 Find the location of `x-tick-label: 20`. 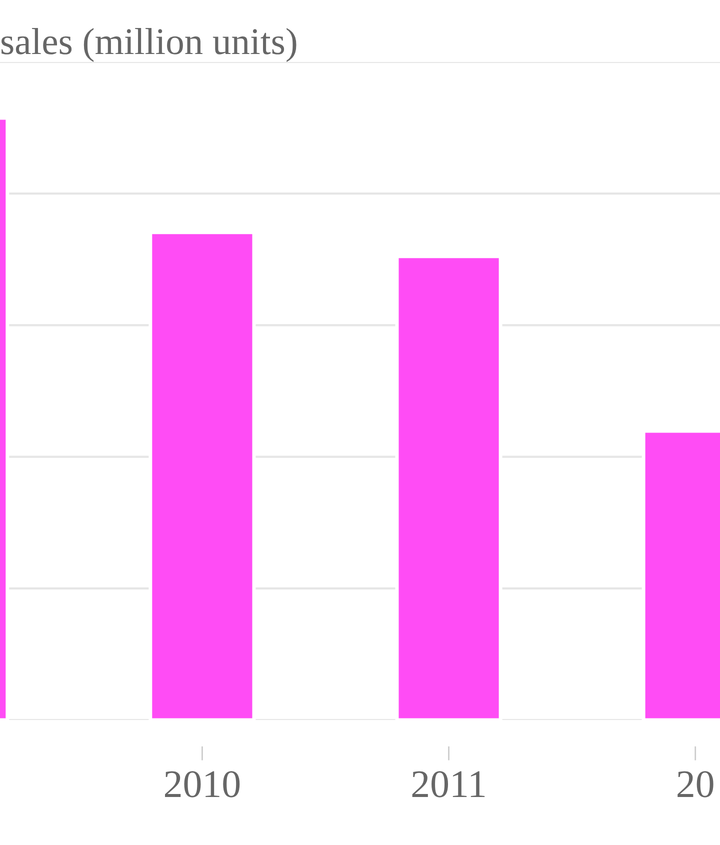

x-tick-label: 20 is located at coordinates (696, 784).